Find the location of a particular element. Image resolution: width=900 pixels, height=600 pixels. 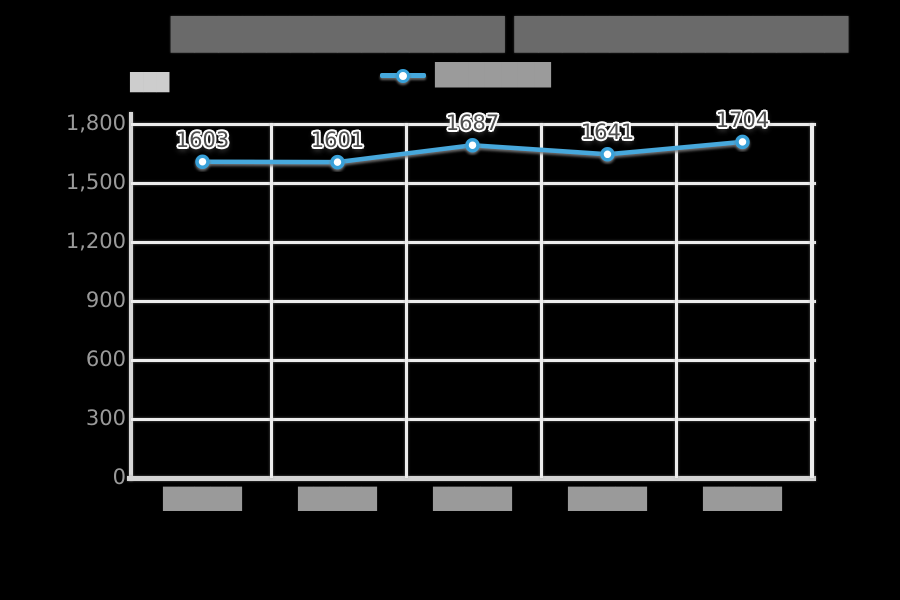

y-axis-tick-label: 1,500 is located at coordinates (95, 182).